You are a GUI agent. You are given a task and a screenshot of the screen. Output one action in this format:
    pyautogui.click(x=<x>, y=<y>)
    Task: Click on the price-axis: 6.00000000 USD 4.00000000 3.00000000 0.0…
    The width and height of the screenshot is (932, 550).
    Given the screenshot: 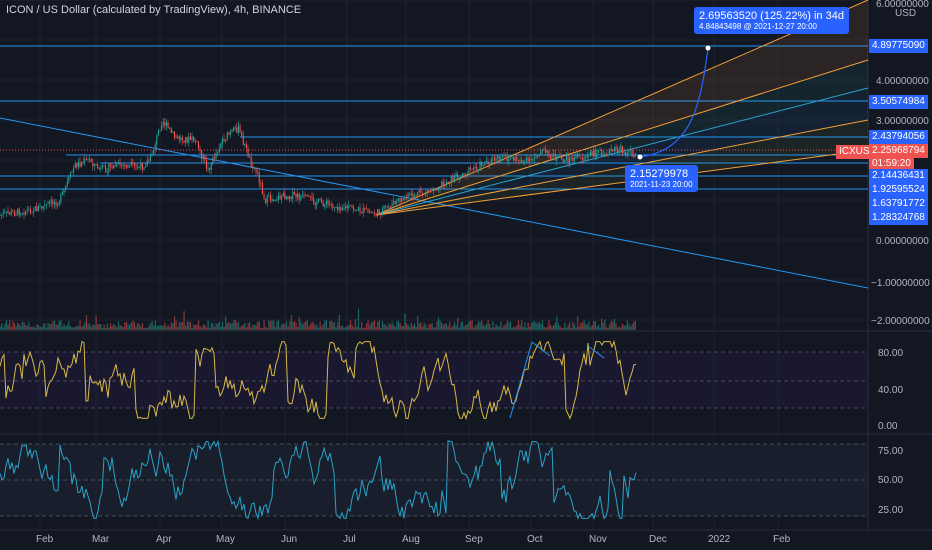 What is the action you would take?
    pyautogui.click(x=900, y=258)
    